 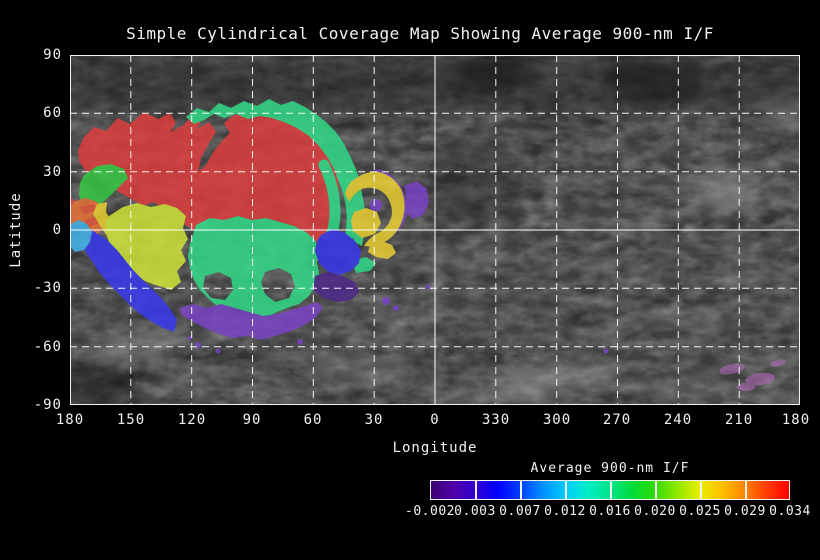 What do you see at coordinates (251, 321) in the screenshot?
I see `coverage-region-purple-band` at bounding box center [251, 321].